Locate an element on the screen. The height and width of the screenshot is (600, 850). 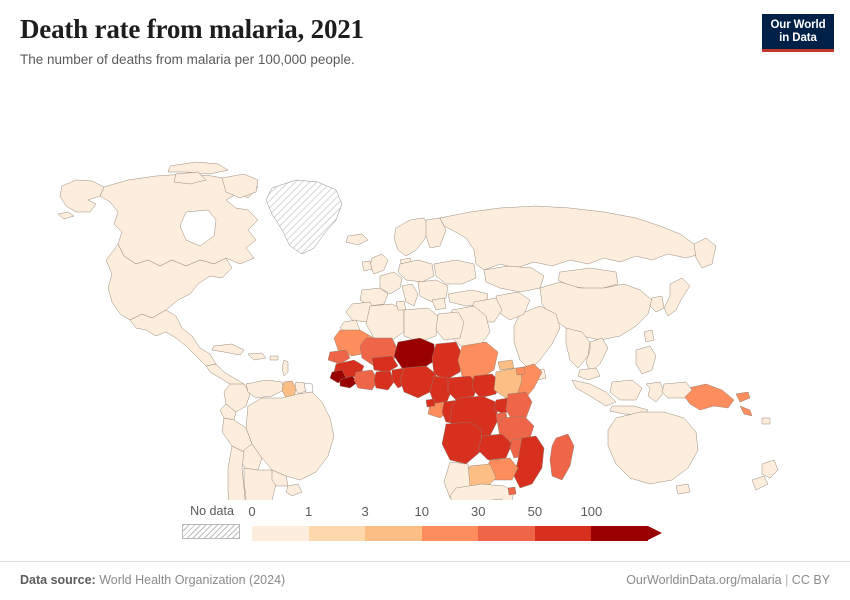
legend-color-bar is located at coordinates (457, 533).